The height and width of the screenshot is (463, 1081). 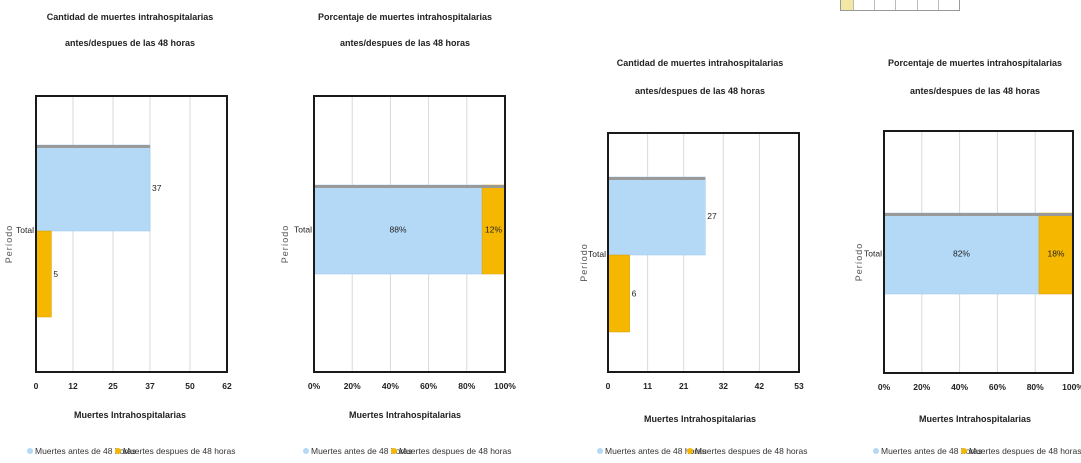 I want to click on data-label: 37, so click(x=157, y=188).